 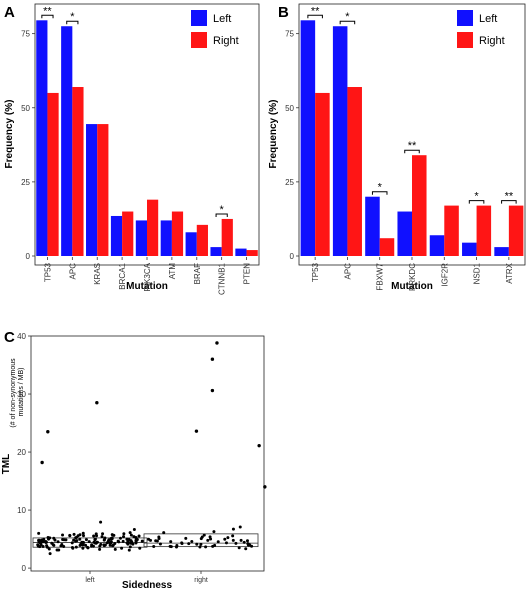 What do you see at coordinates (199, 40) in the screenshot?
I see `panel-a-legend-swatch-right` at bounding box center [199, 40].